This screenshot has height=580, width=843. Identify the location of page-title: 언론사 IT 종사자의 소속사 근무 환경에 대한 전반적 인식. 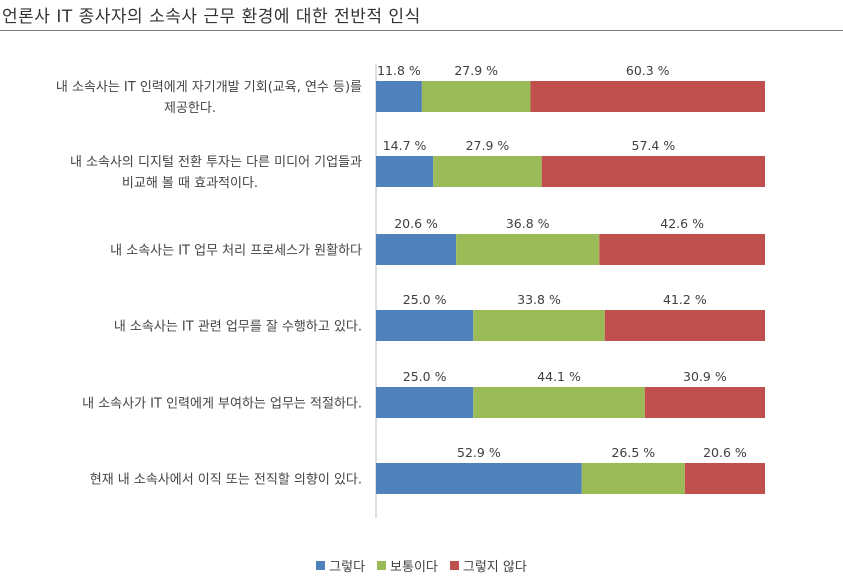
(211, 17).